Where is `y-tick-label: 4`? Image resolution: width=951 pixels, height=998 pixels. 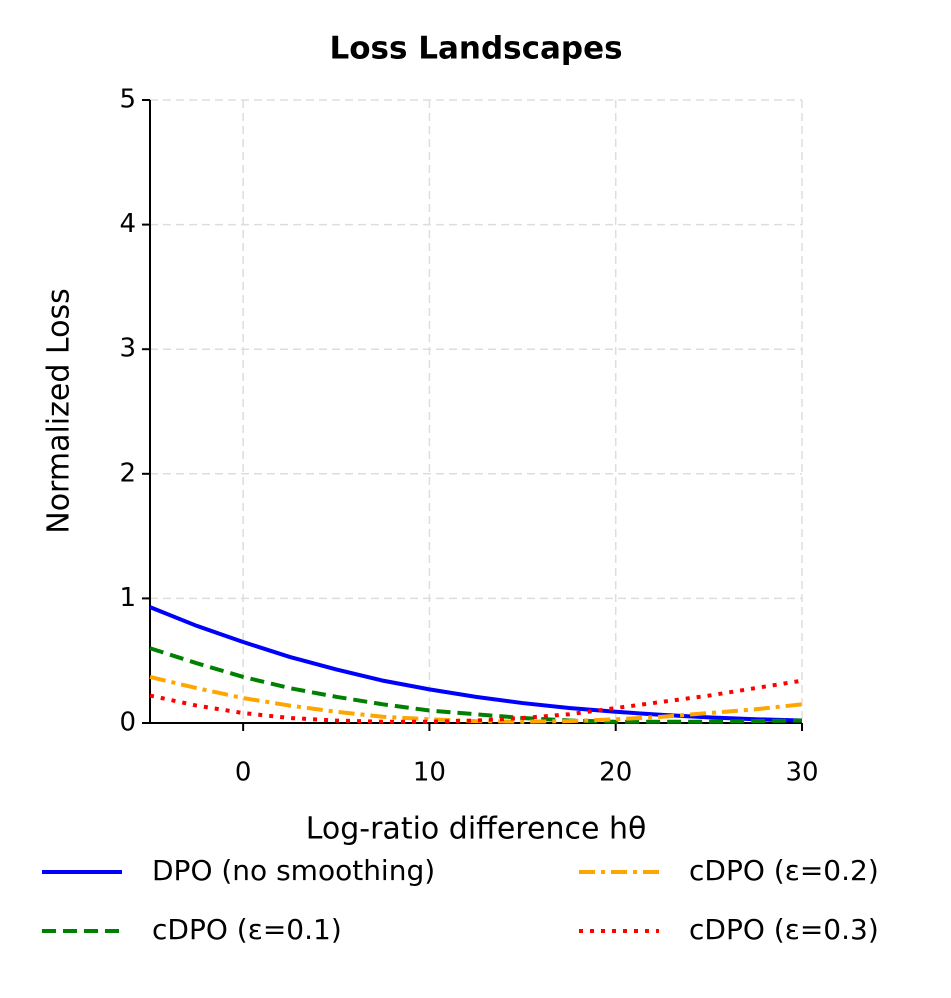
y-tick-label: 4 is located at coordinates (127, 224).